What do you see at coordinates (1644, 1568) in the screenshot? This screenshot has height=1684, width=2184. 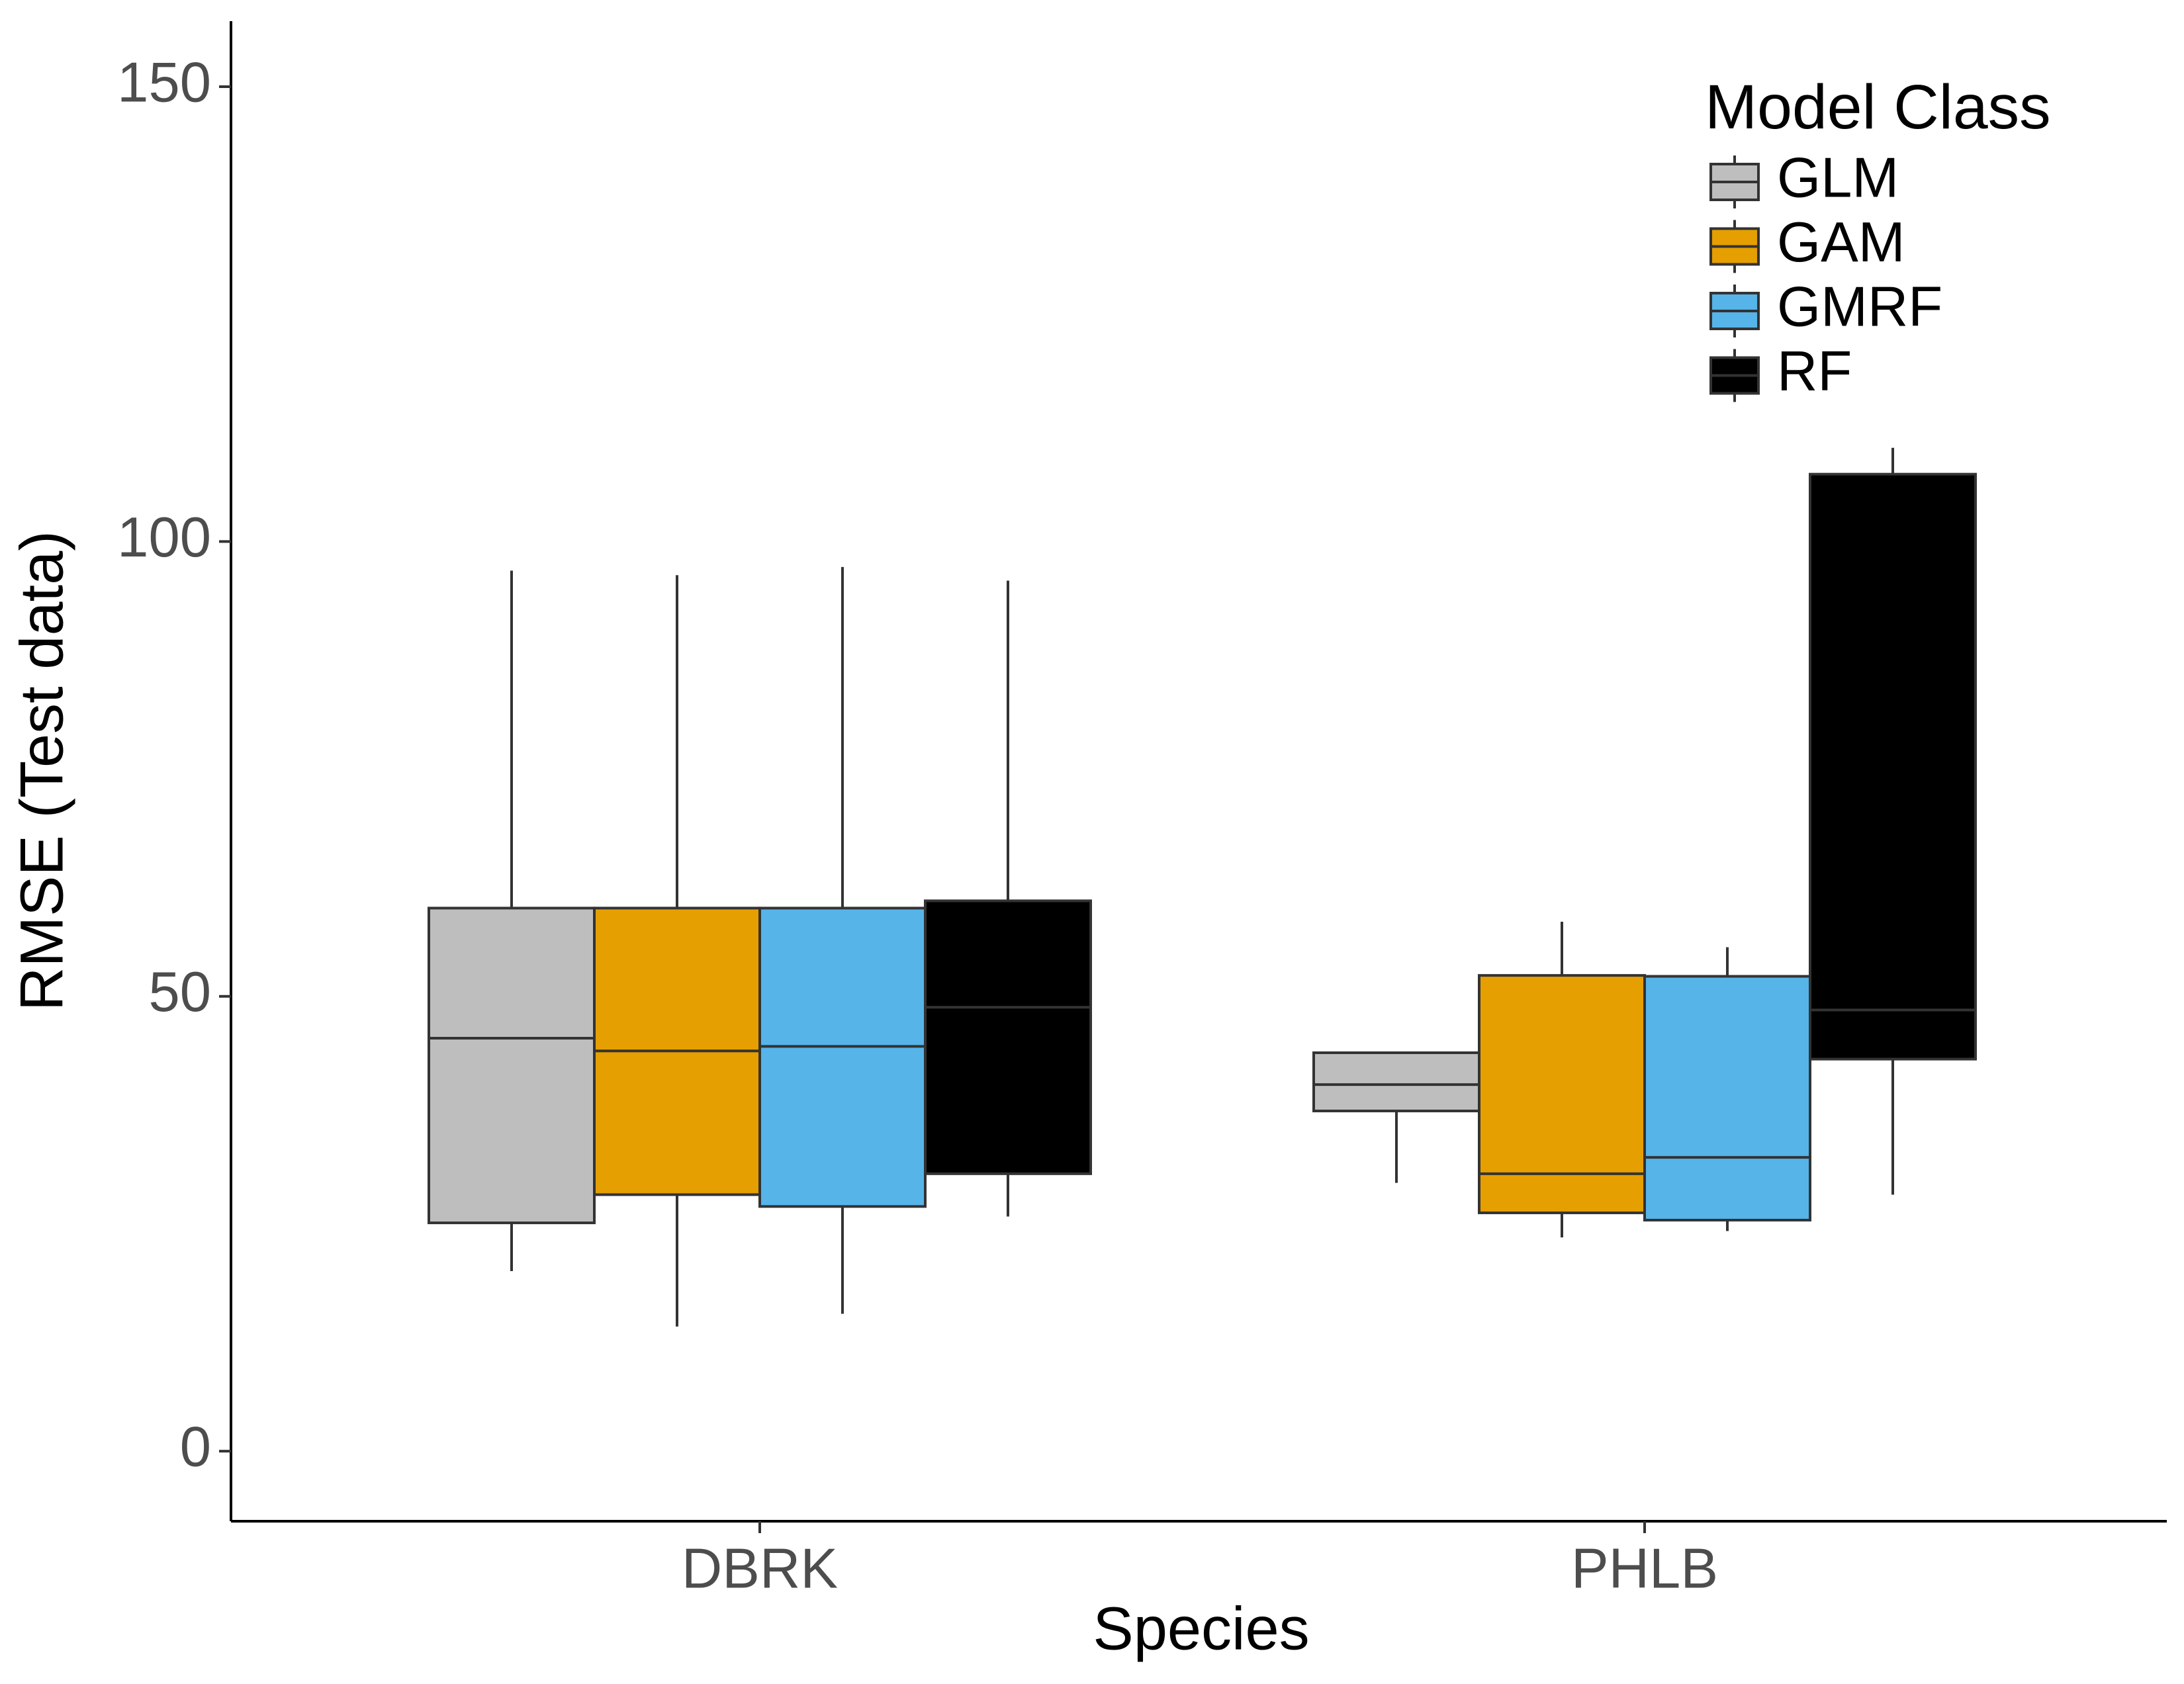 I see `x-tick-label: PHLB` at bounding box center [1644, 1568].